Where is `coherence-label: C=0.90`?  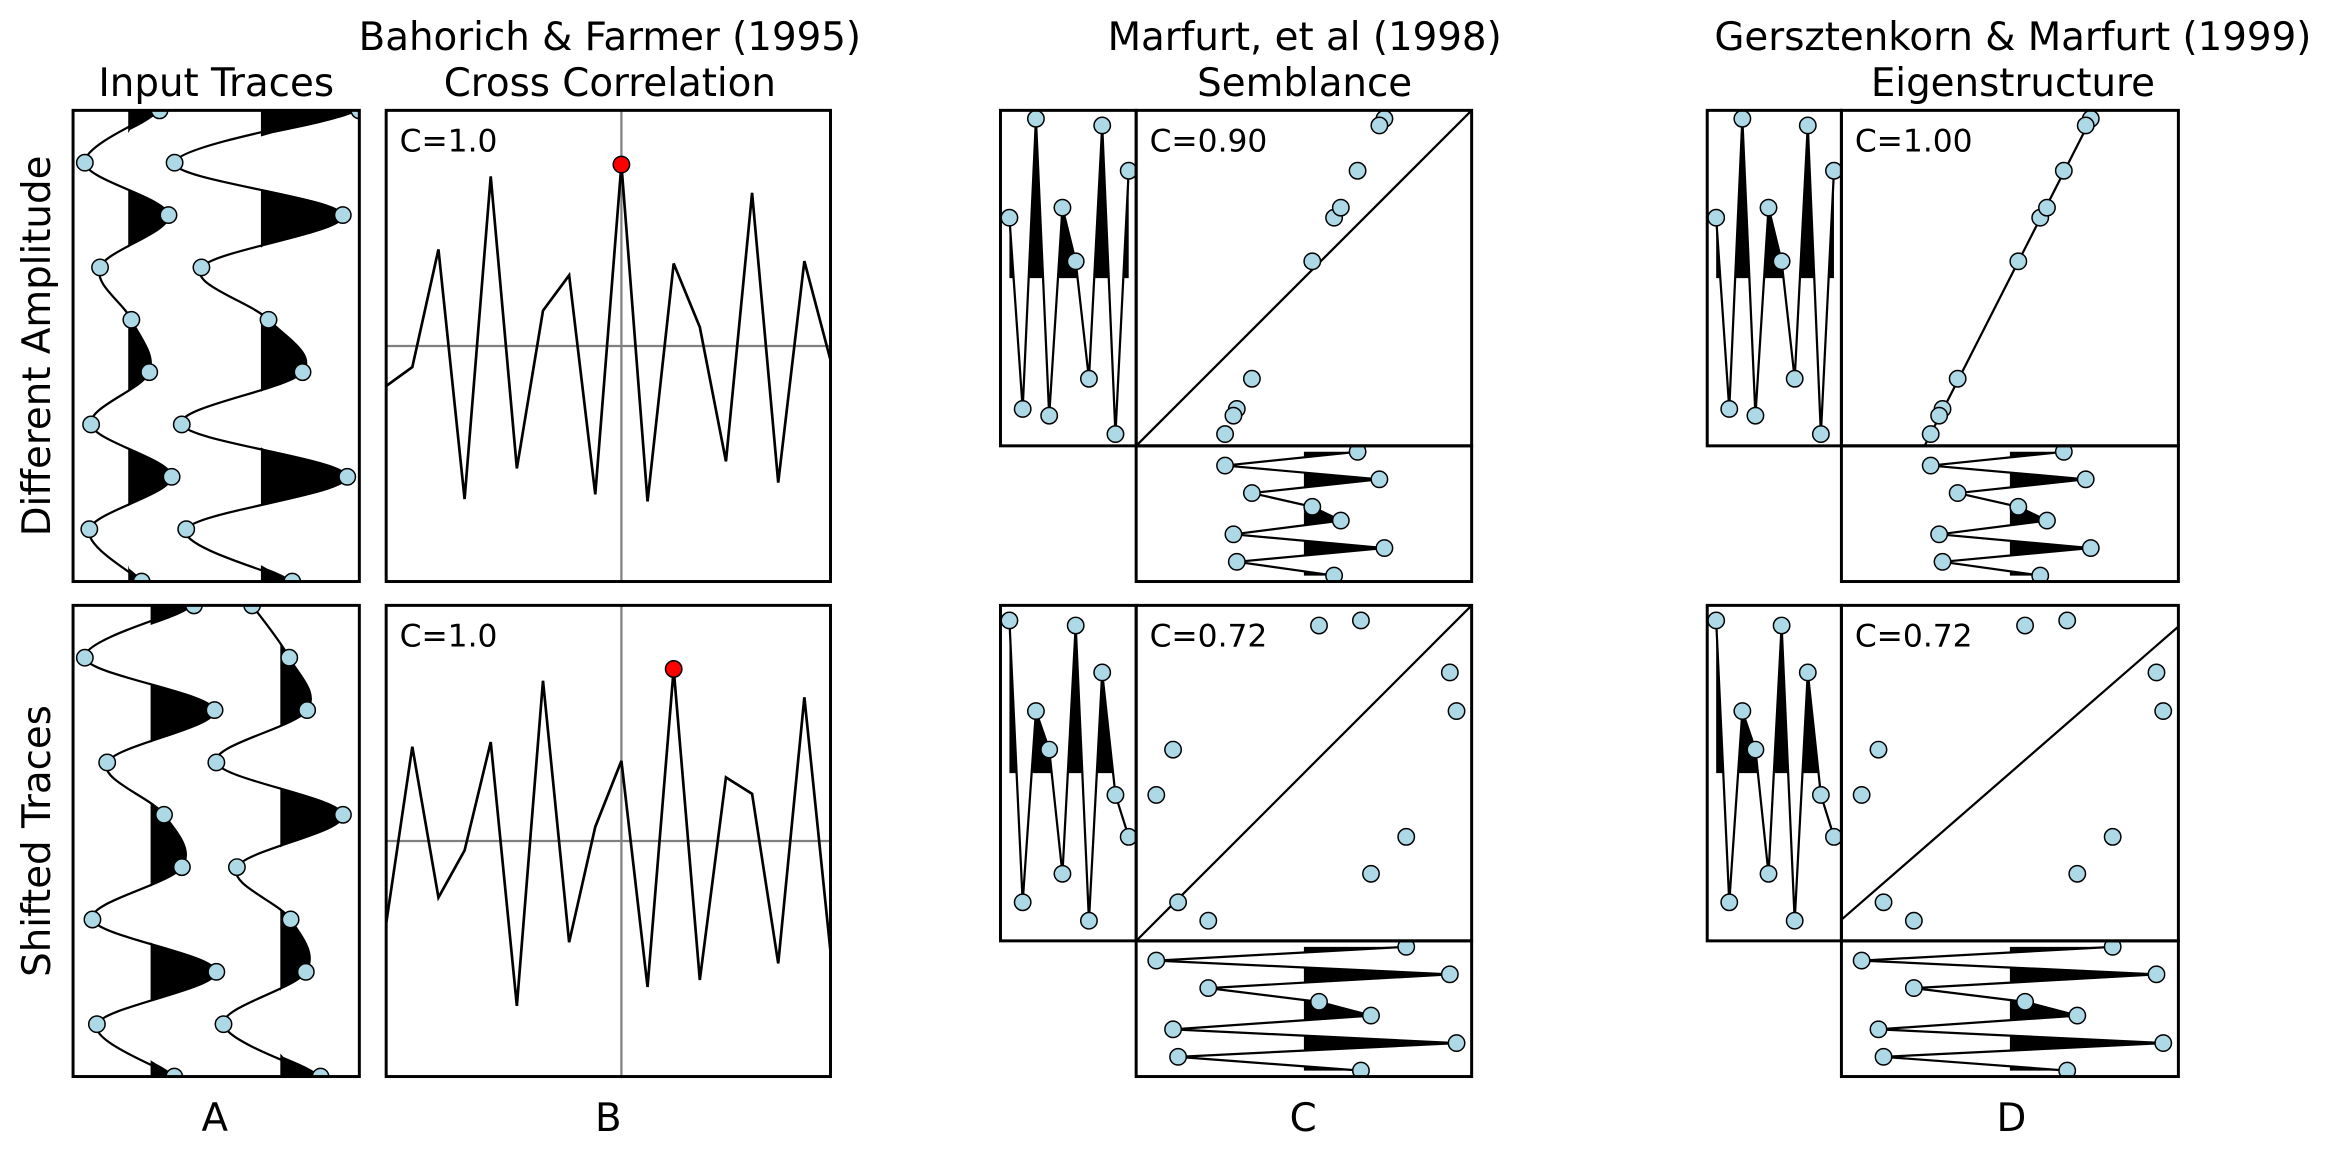 coherence-label: C=0.90 is located at coordinates (1209, 142).